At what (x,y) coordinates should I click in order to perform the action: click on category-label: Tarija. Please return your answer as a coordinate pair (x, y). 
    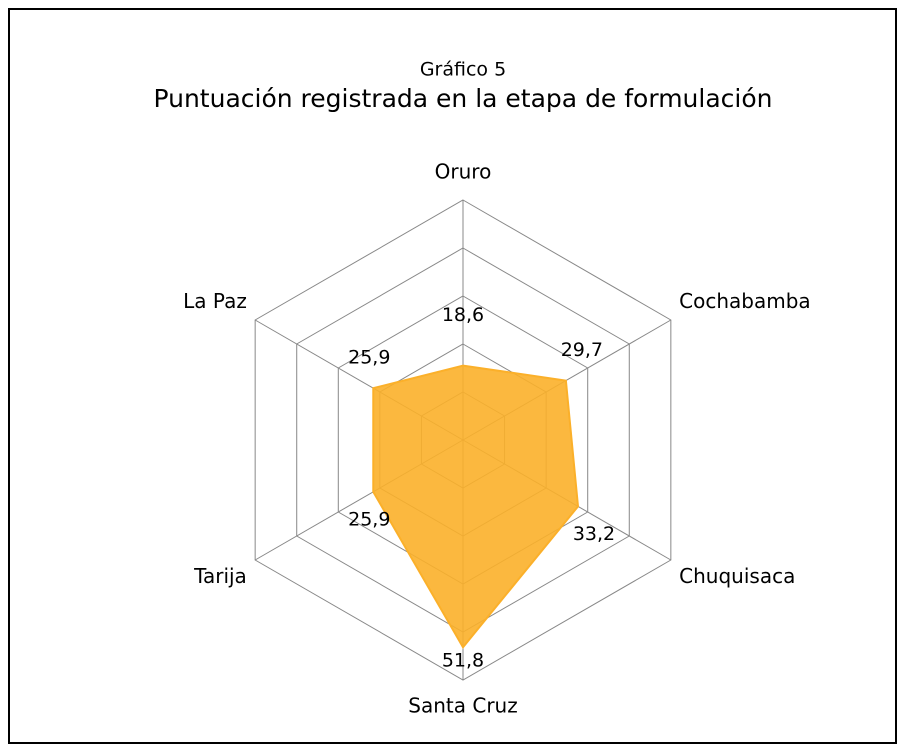
    Looking at the image, I should click on (220, 576).